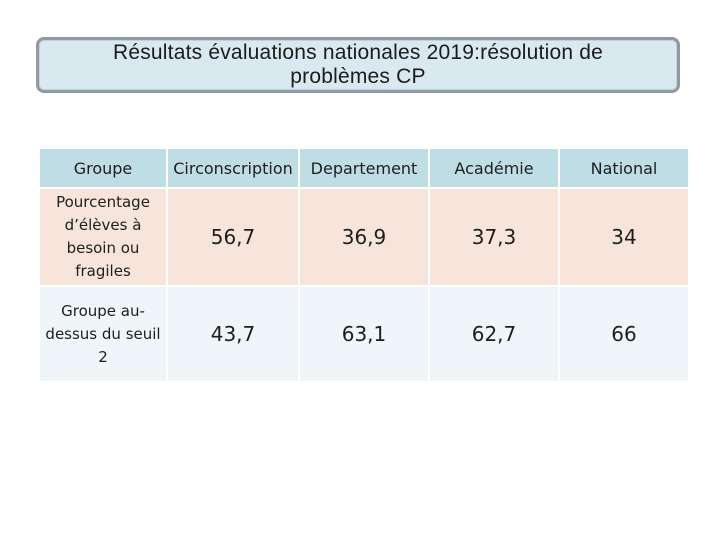 The image size is (720, 540). Describe the element at coordinates (233, 168) in the screenshot. I see `header-circonscription: Circonscription` at that location.